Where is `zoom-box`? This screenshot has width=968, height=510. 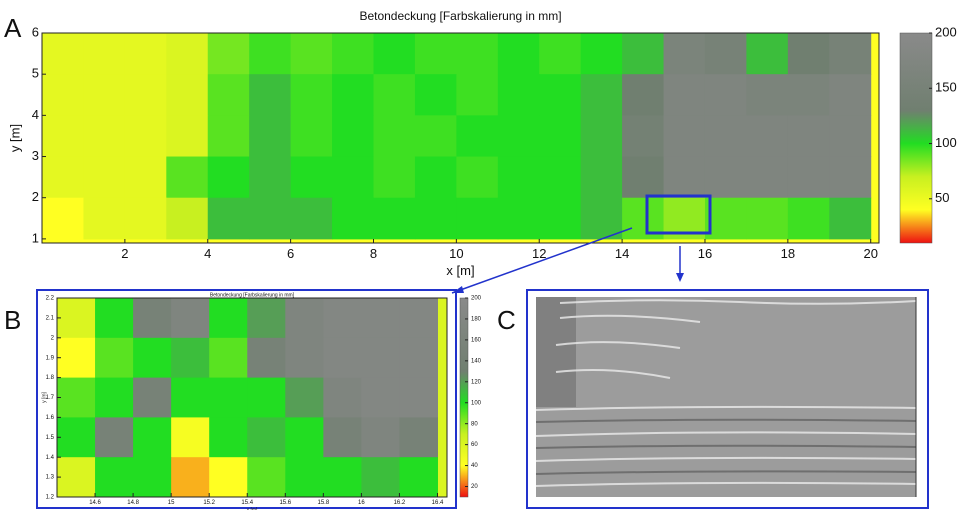
zoom-box is located at coordinates (678, 214).